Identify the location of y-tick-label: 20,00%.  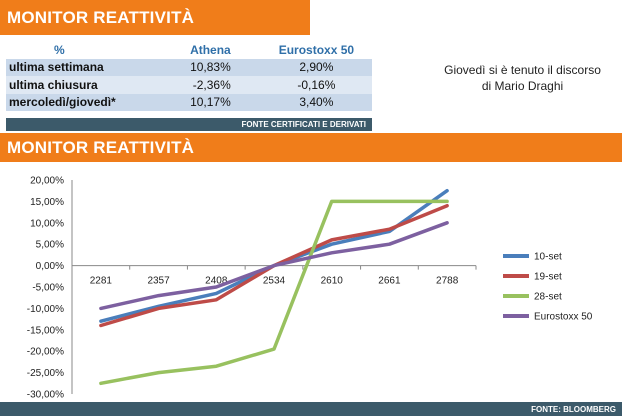
(47, 181).